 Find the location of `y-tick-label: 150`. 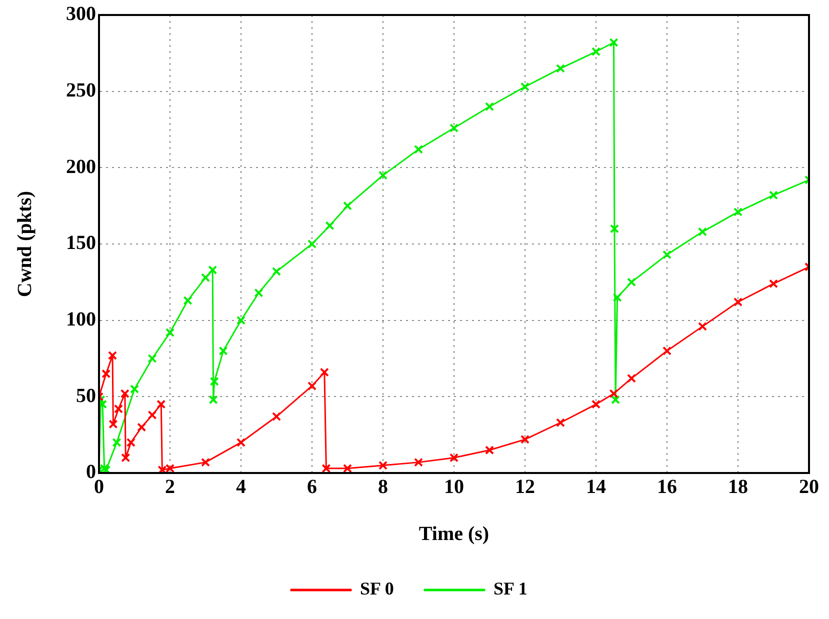

y-tick-label: 150 is located at coordinates (81, 243).